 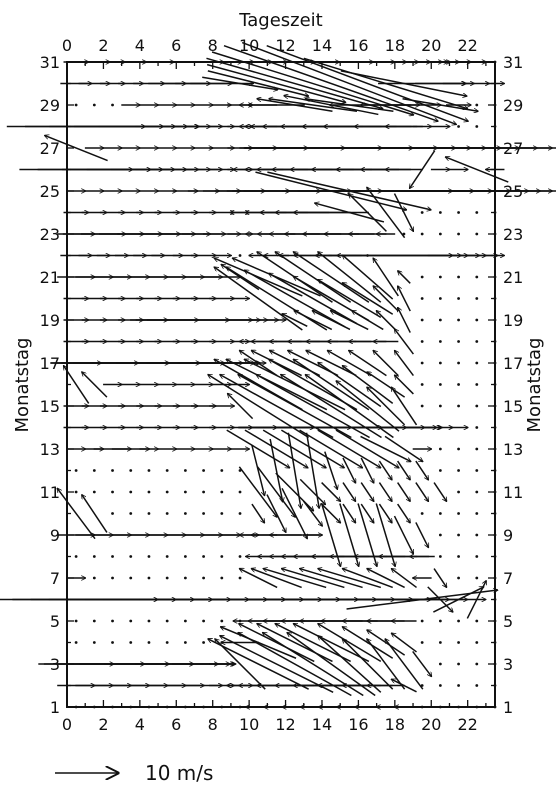 I want to click on x-tick-label-top: 8, so click(x=213, y=45).